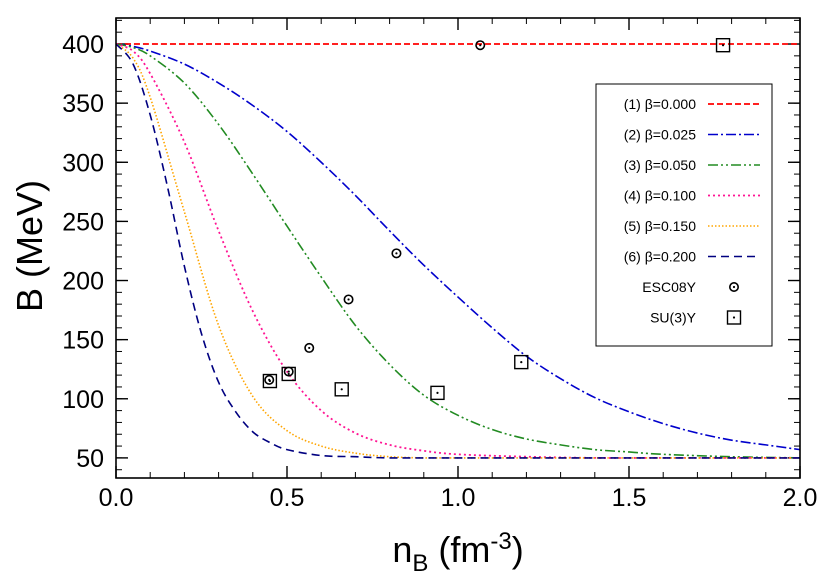 The height and width of the screenshot is (581, 830). Describe the element at coordinates (29, 246) in the screenshot. I see `y-axis-label: B (MeV)` at that location.